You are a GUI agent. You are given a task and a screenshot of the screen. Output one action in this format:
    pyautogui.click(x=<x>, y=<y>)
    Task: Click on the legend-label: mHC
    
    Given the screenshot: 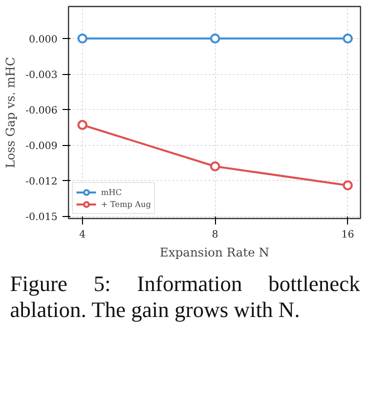 What is the action you would take?
    pyautogui.click(x=111, y=192)
    